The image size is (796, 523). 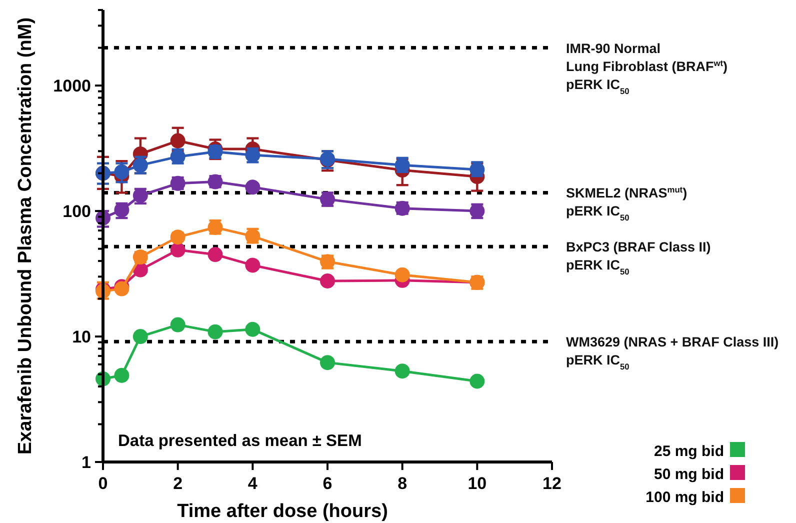 I want to click on annotation: Data presented as mean ± SEM, so click(x=240, y=441).